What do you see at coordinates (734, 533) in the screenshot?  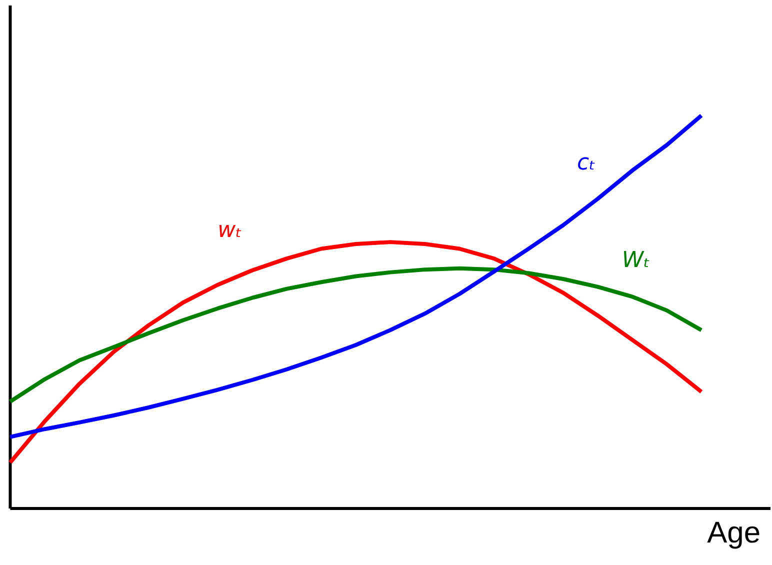 I see `x-axis-title: Age` at bounding box center [734, 533].